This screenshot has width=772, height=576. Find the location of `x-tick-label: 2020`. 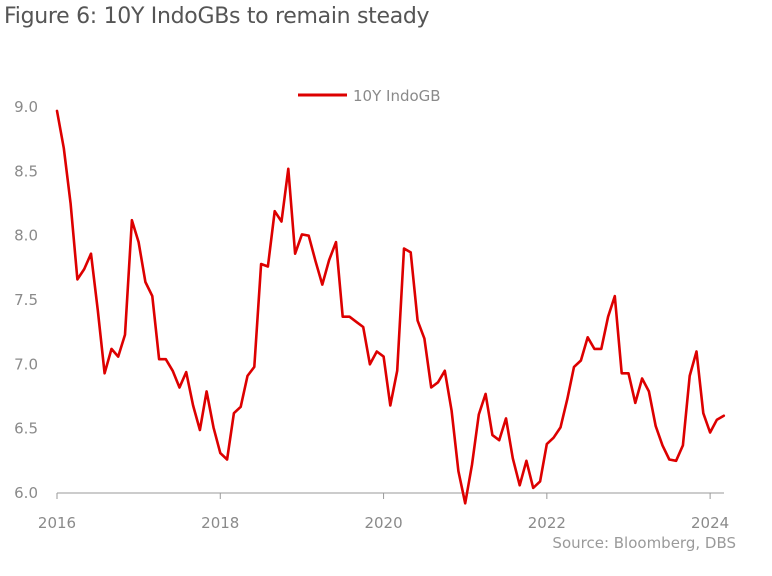

x-tick-label: 2020 is located at coordinates (383, 523).